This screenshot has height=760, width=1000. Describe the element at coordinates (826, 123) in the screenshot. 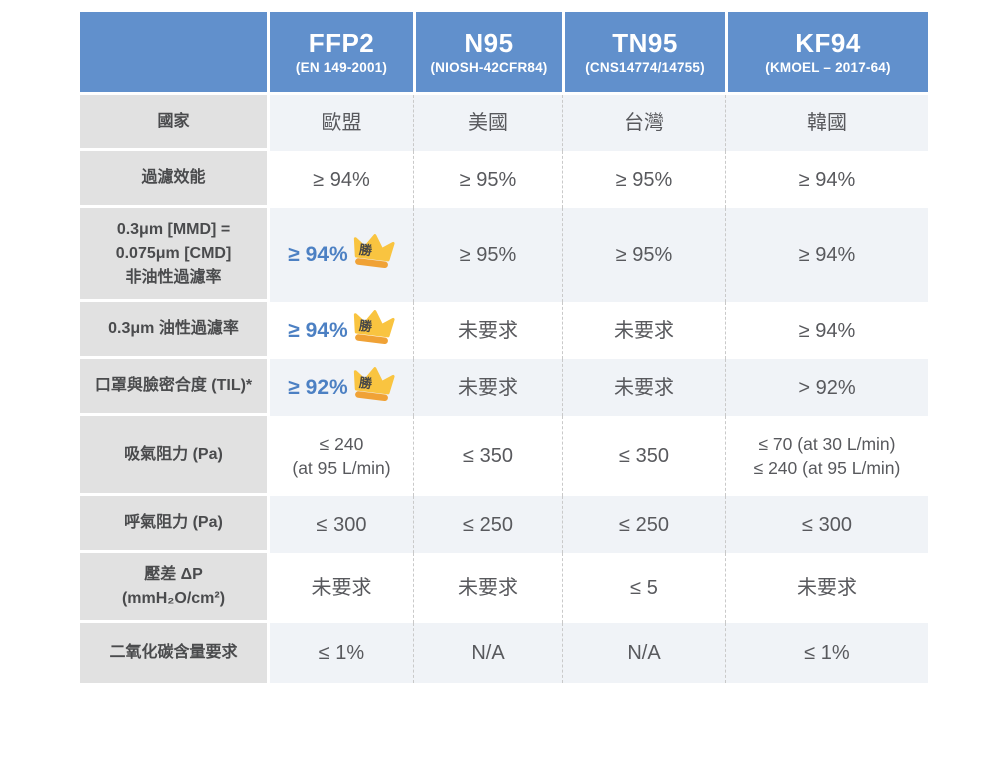

I see `cell-country-kf94: 韓國` at that location.